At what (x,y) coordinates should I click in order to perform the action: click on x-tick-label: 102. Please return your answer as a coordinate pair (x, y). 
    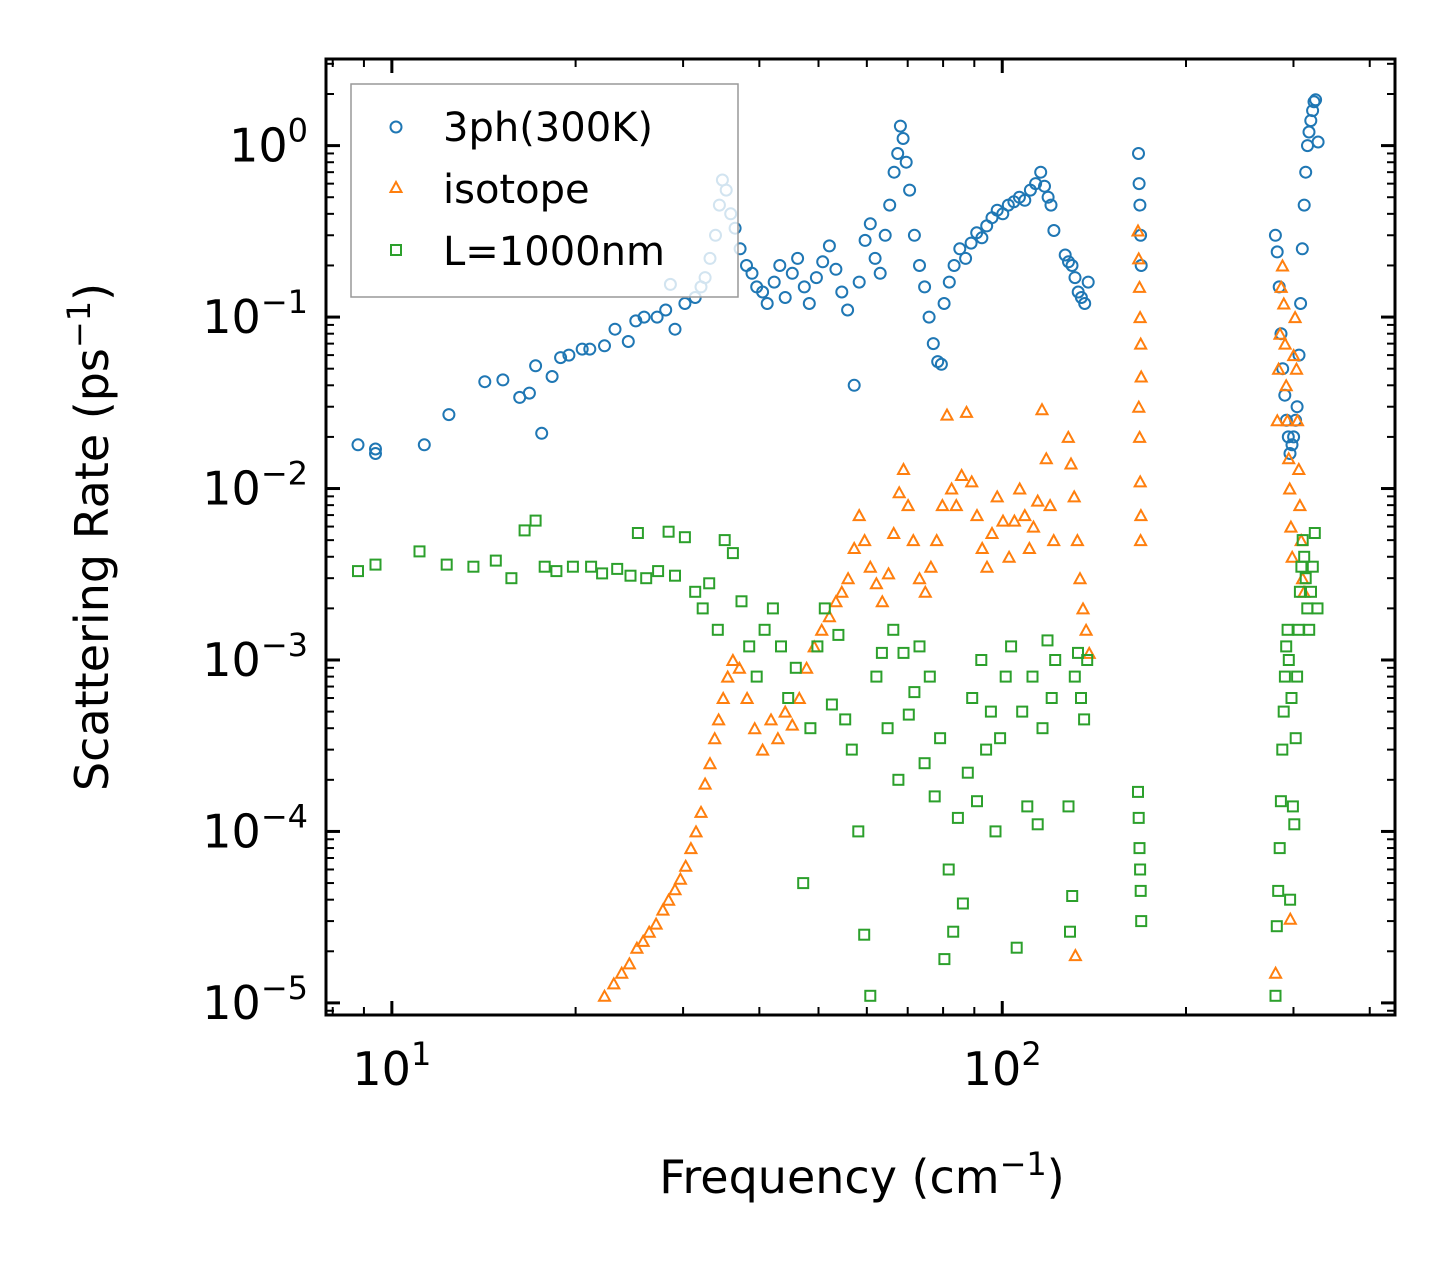
    Looking at the image, I should click on (1002, 1065).